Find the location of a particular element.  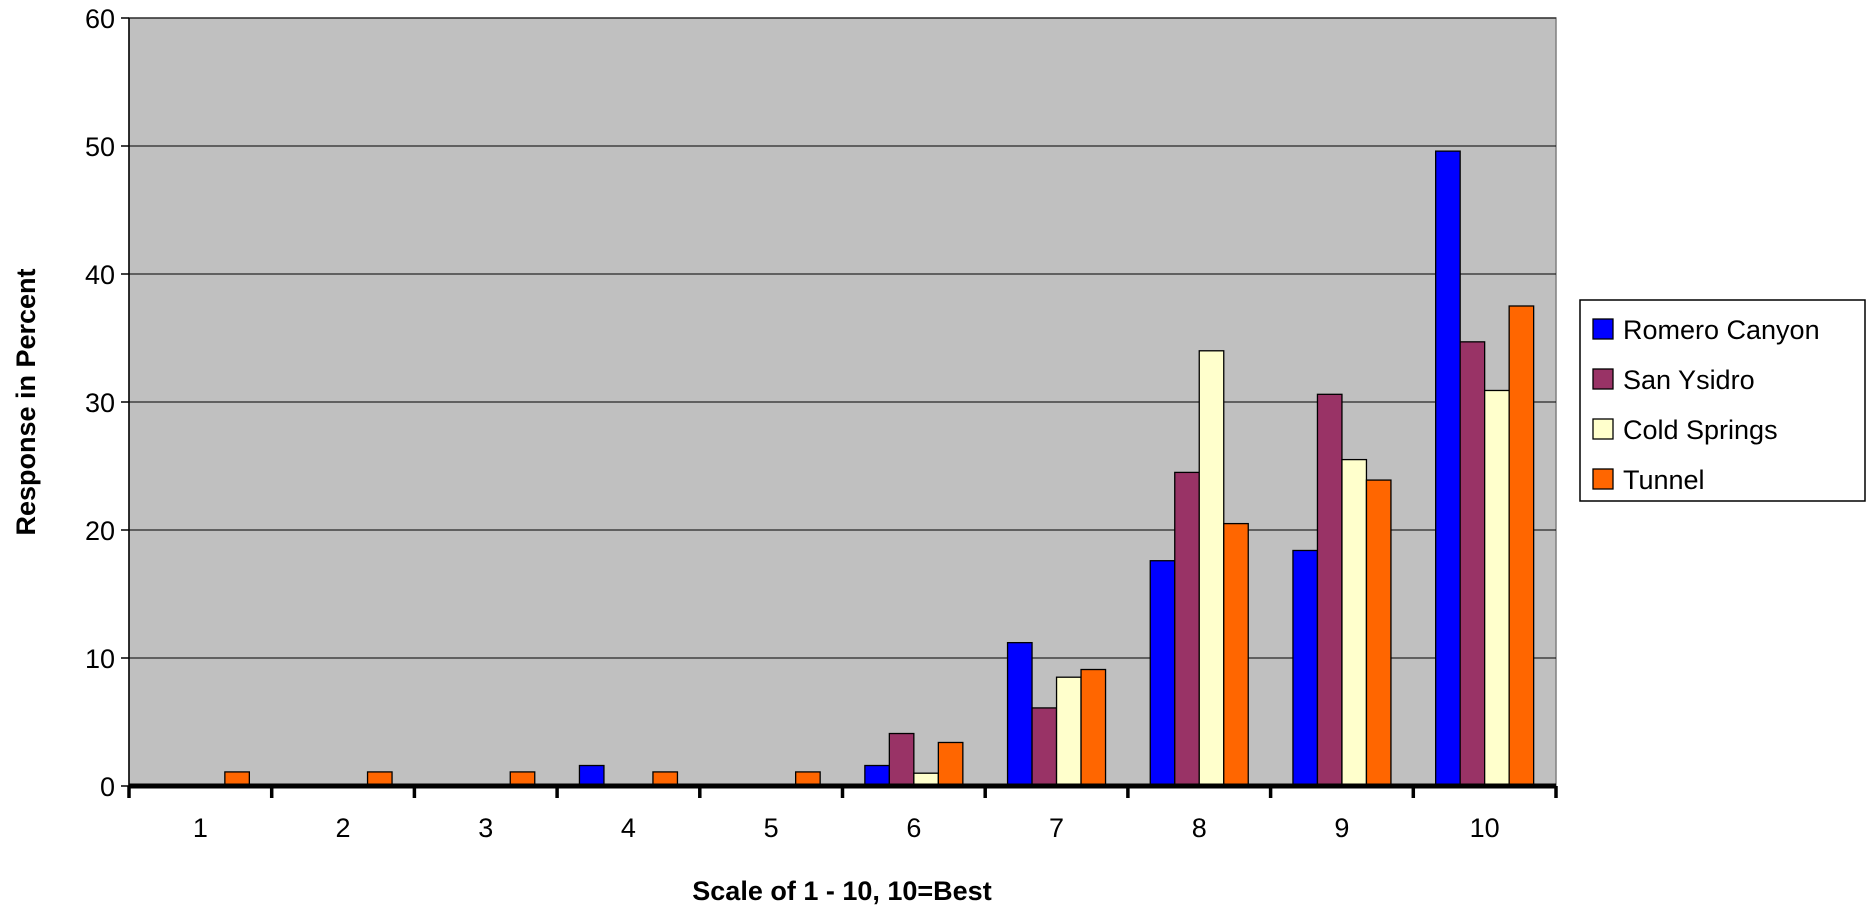

y-tick-label: 40 is located at coordinates (100, 275).